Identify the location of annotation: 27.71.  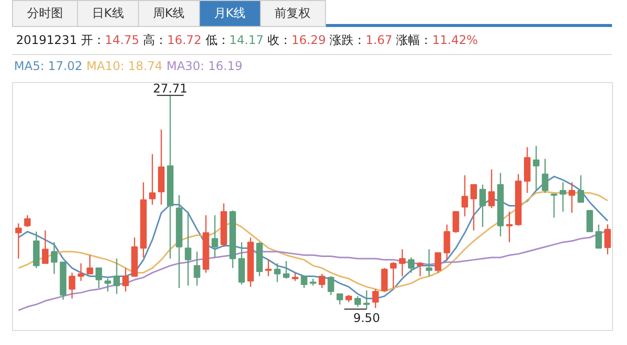
(170, 88).